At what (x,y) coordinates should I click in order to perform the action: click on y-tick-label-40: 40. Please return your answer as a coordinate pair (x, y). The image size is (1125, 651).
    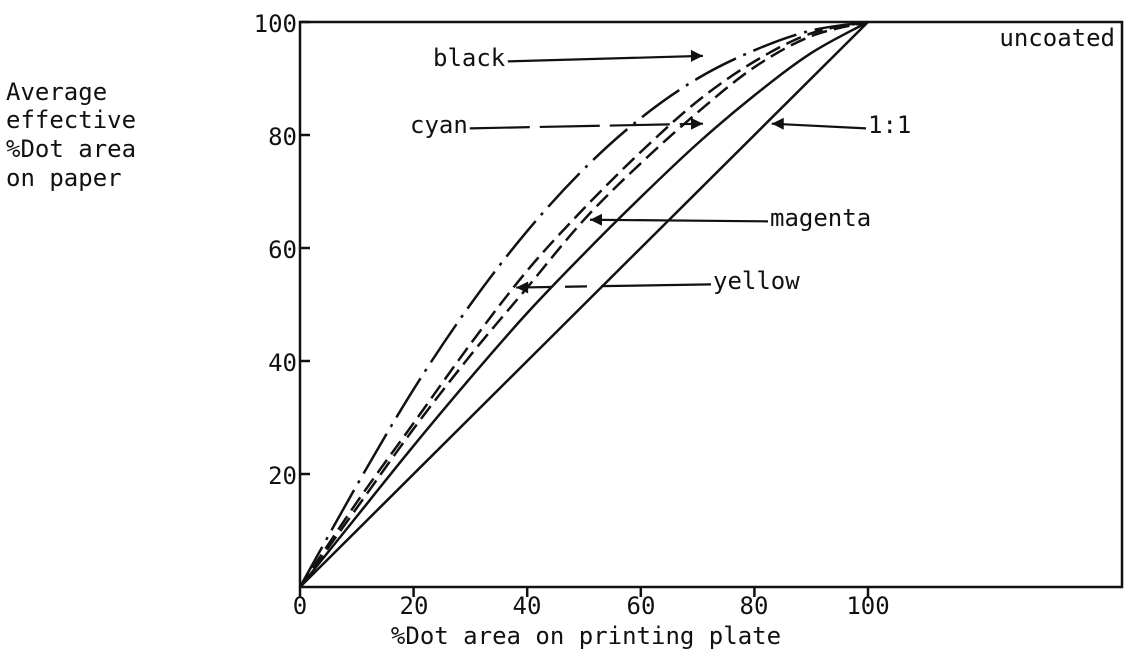
    Looking at the image, I should click on (282, 363).